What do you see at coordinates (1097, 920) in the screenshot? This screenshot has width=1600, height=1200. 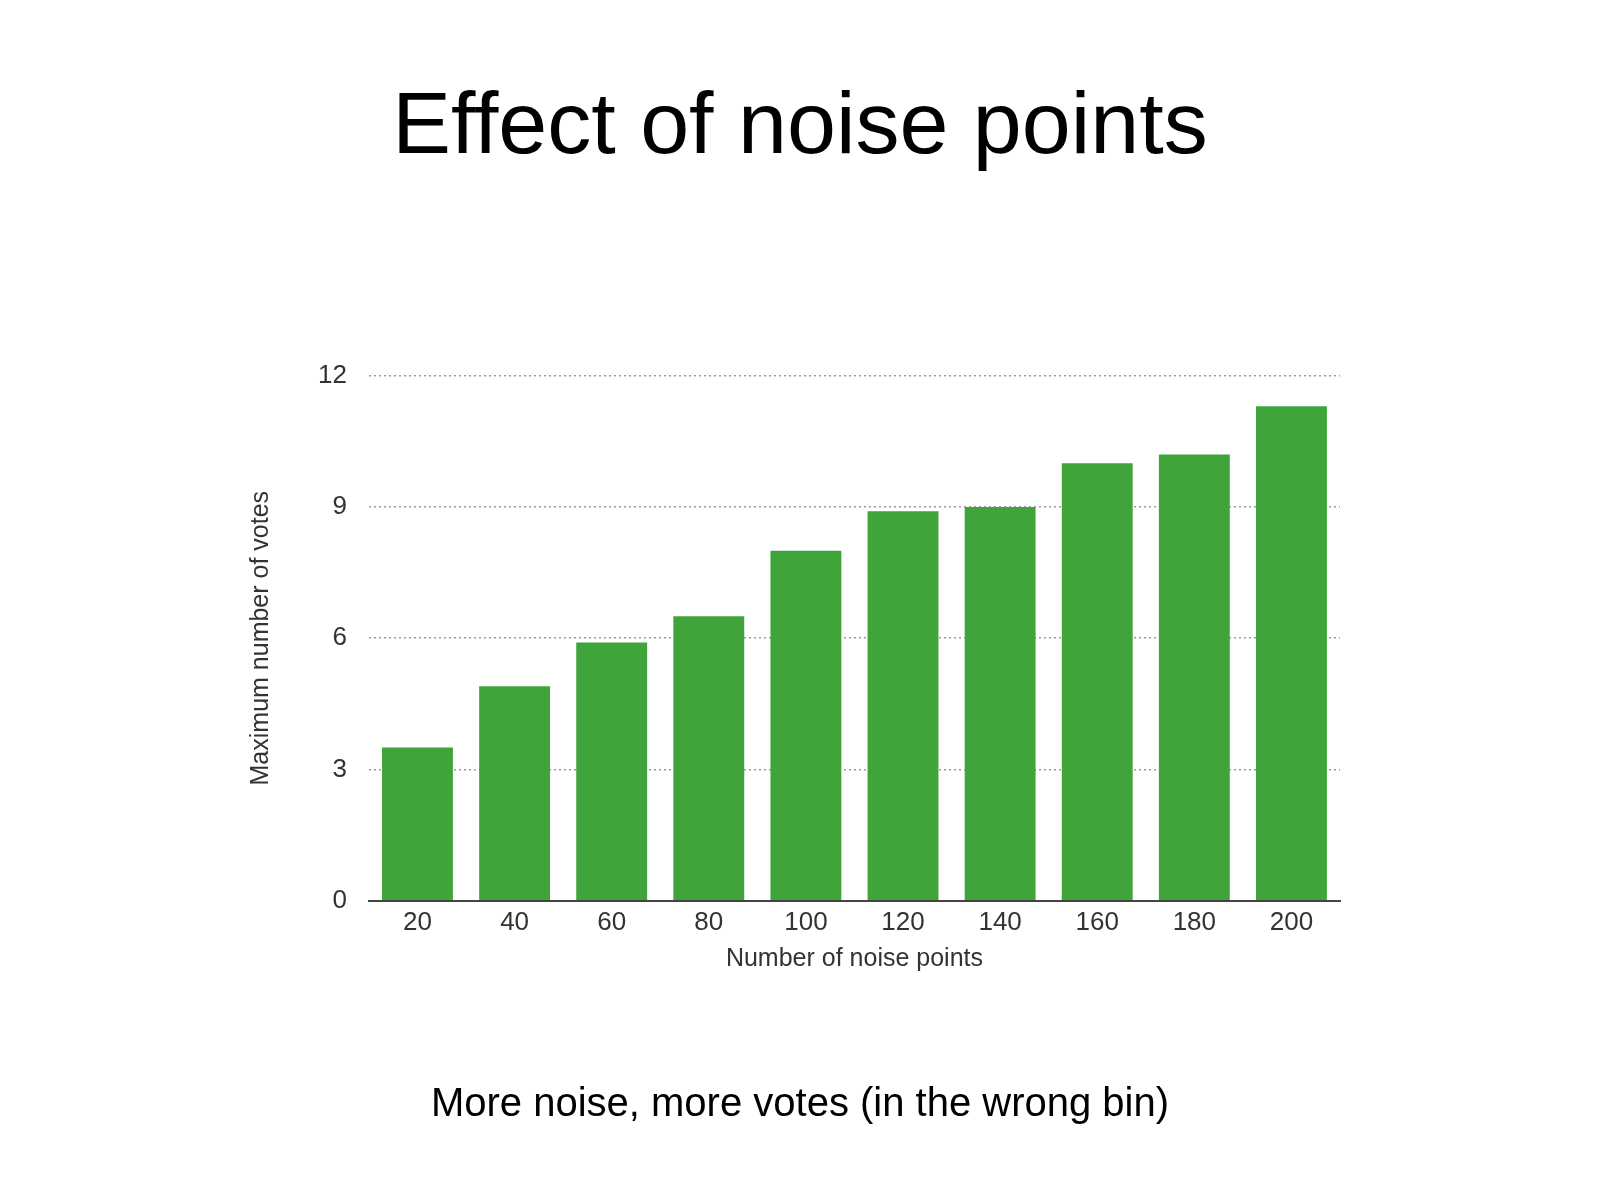 I see `x-tick-label: 160` at bounding box center [1097, 920].